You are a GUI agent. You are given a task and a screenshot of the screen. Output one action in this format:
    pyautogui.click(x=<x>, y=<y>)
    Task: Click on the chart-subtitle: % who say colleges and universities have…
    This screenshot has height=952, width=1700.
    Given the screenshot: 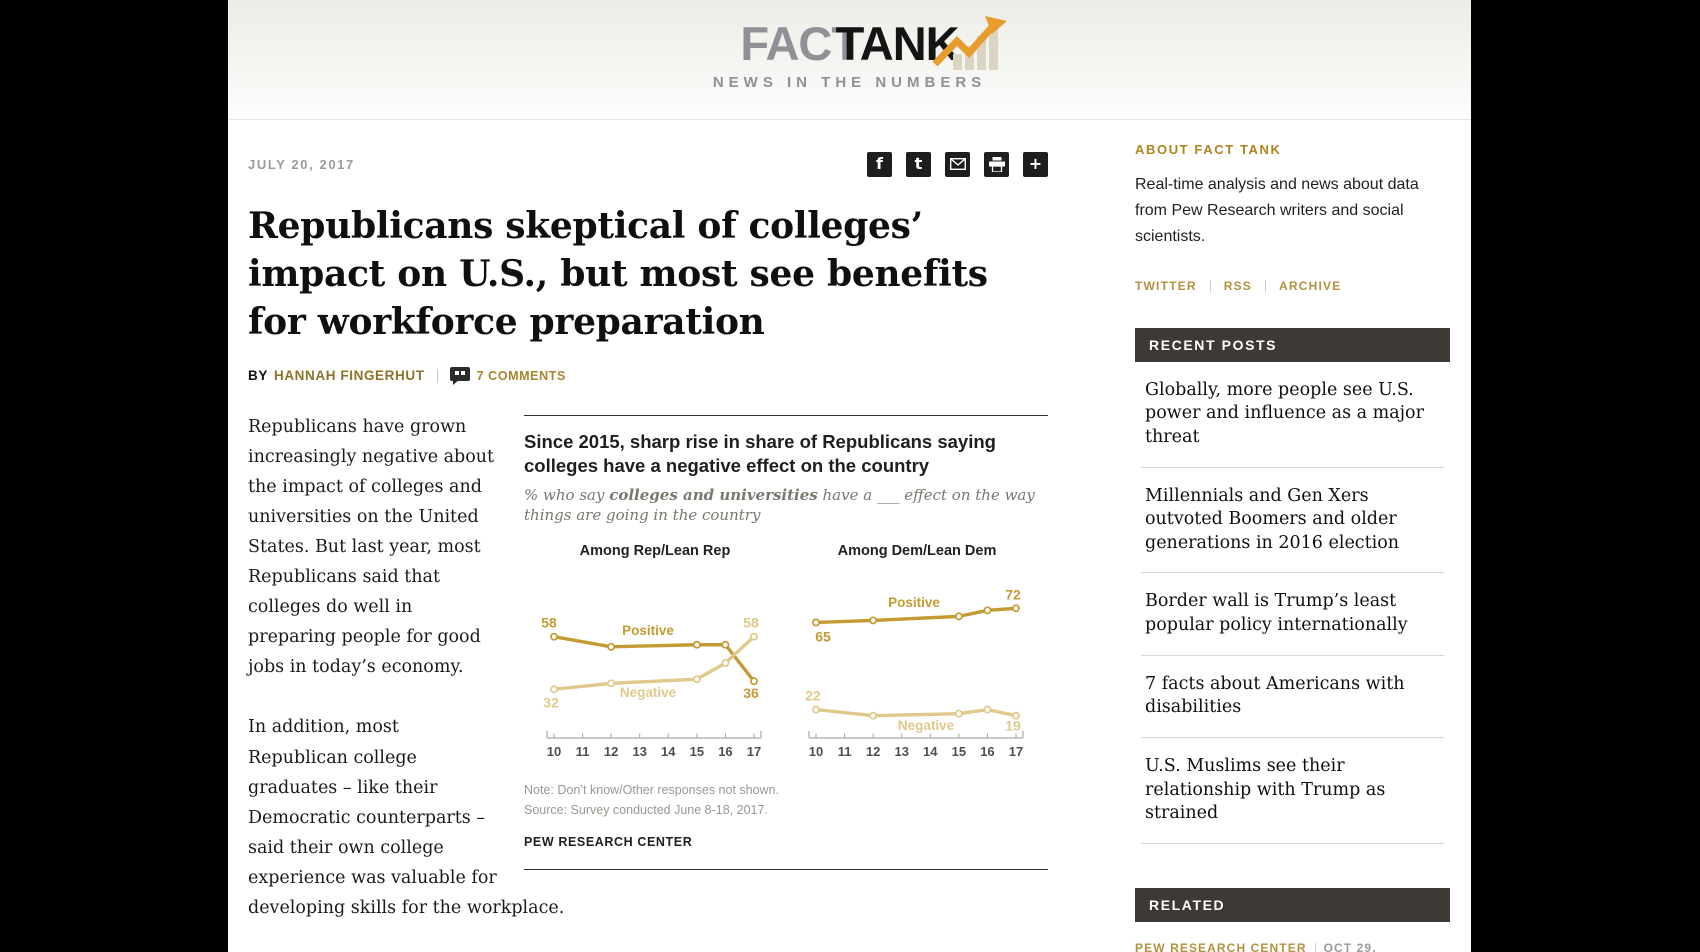 What is the action you would take?
    pyautogui.click(x=786, y=505)
    